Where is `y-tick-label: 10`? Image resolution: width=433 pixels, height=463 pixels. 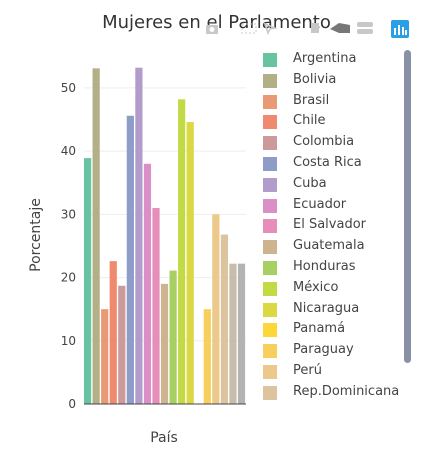
y-tick-label: 10 is located at coordinates (68, 341).